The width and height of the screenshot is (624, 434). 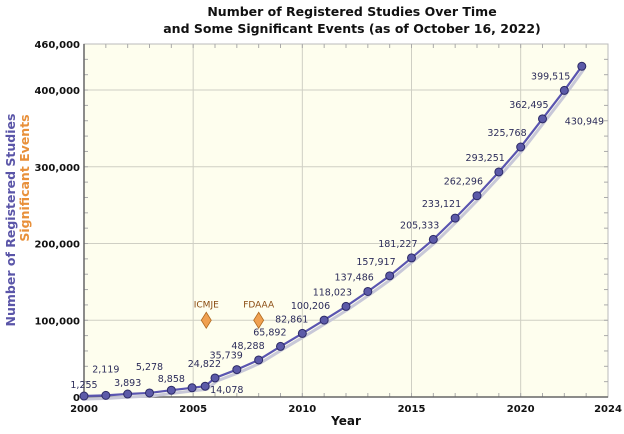 I want to click on data-label: 362,495, so click(x=528, y=105).